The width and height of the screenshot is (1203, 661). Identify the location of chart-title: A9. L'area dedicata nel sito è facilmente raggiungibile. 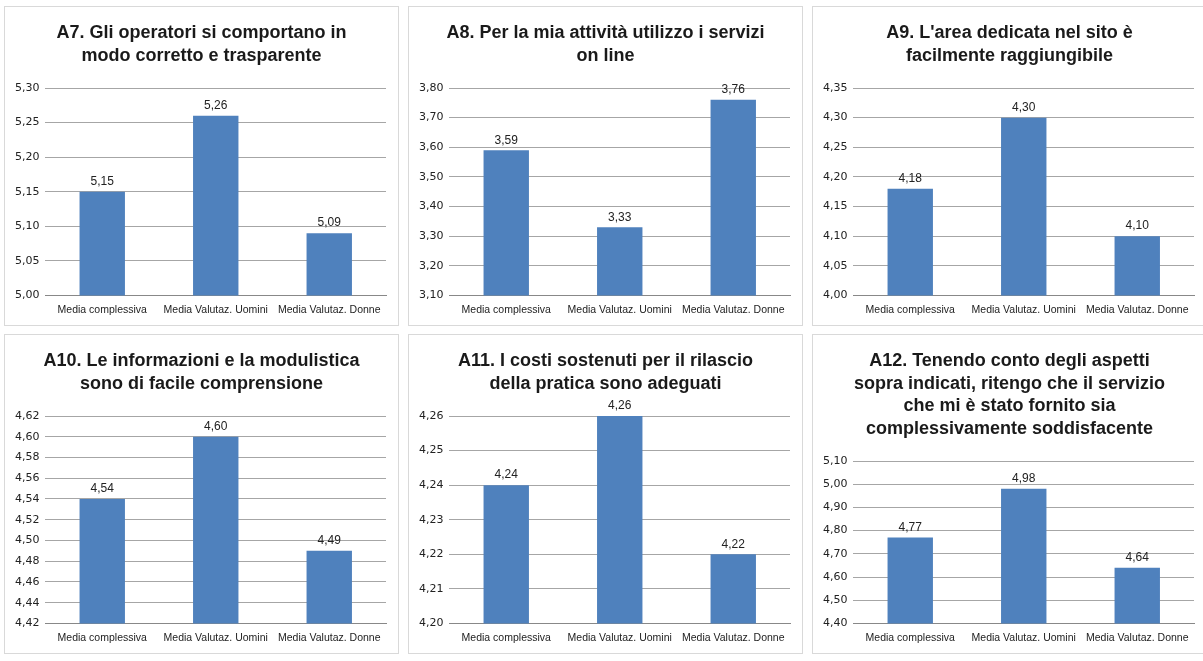
(1009, 44).